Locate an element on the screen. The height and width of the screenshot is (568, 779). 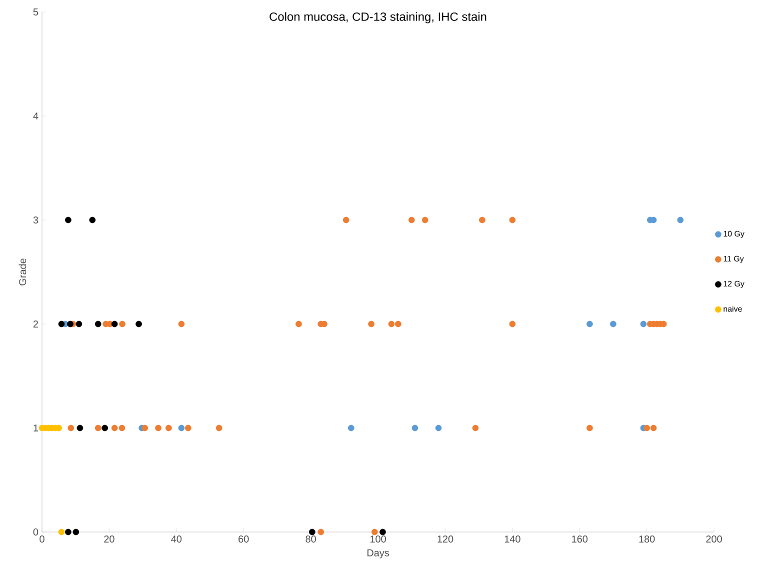
x-tick-label: 140 is located at coordinates (512, 539).